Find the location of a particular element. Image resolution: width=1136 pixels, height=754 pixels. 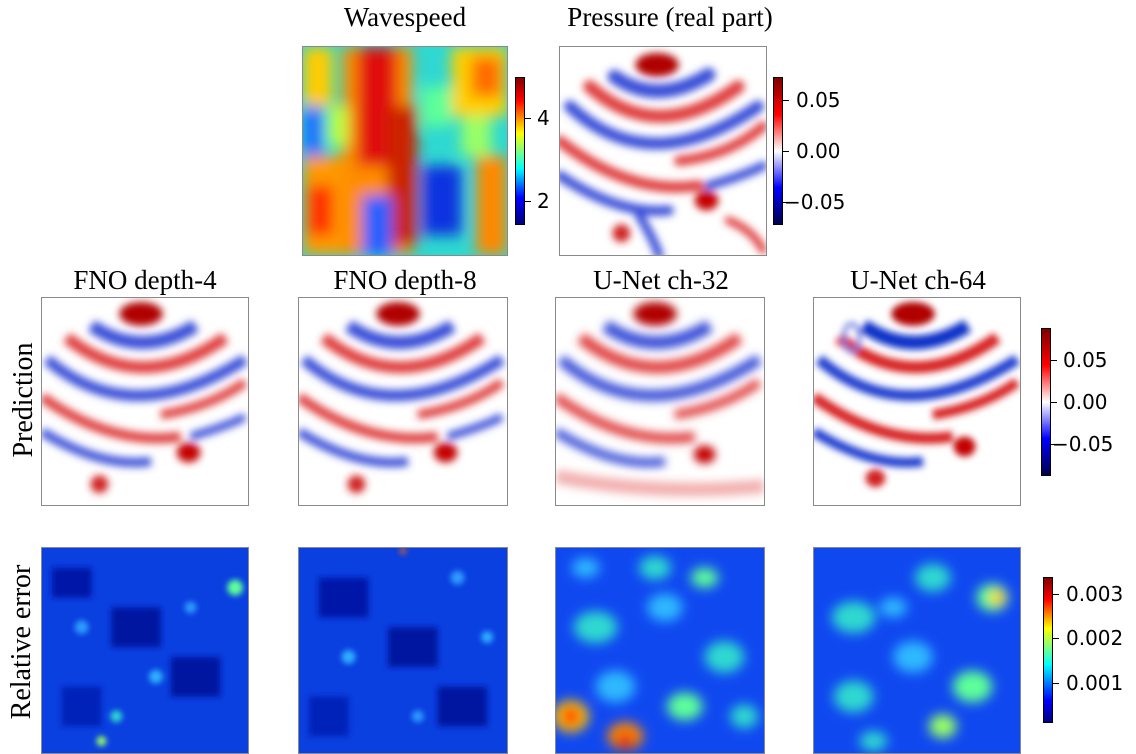

pressure-heatmap-icon is located at coordinates (663, 151).